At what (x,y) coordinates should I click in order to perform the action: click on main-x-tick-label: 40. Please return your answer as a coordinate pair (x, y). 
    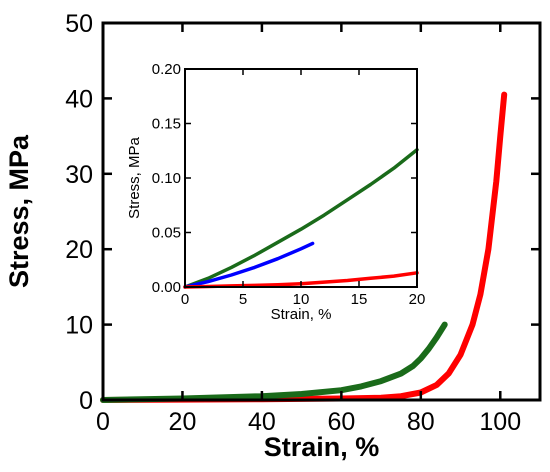
    Looking at the image, I should click on (262, 422).